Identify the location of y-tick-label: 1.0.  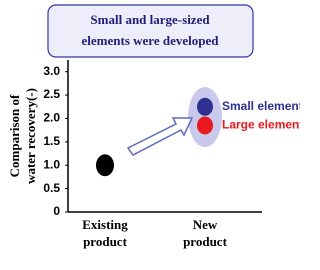
(51, 164).